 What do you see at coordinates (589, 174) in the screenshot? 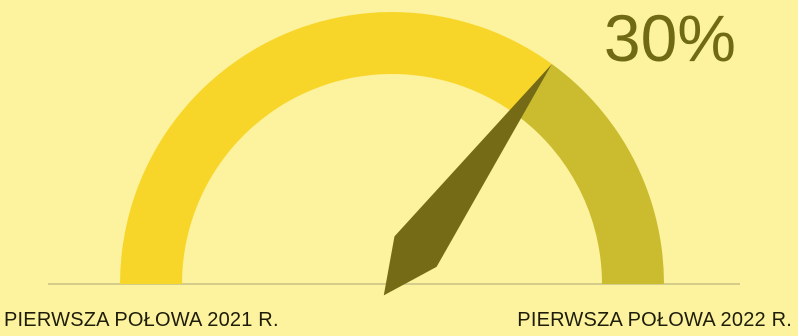
I see `gauge-arc-remaining` at bounding box center [589, 174].